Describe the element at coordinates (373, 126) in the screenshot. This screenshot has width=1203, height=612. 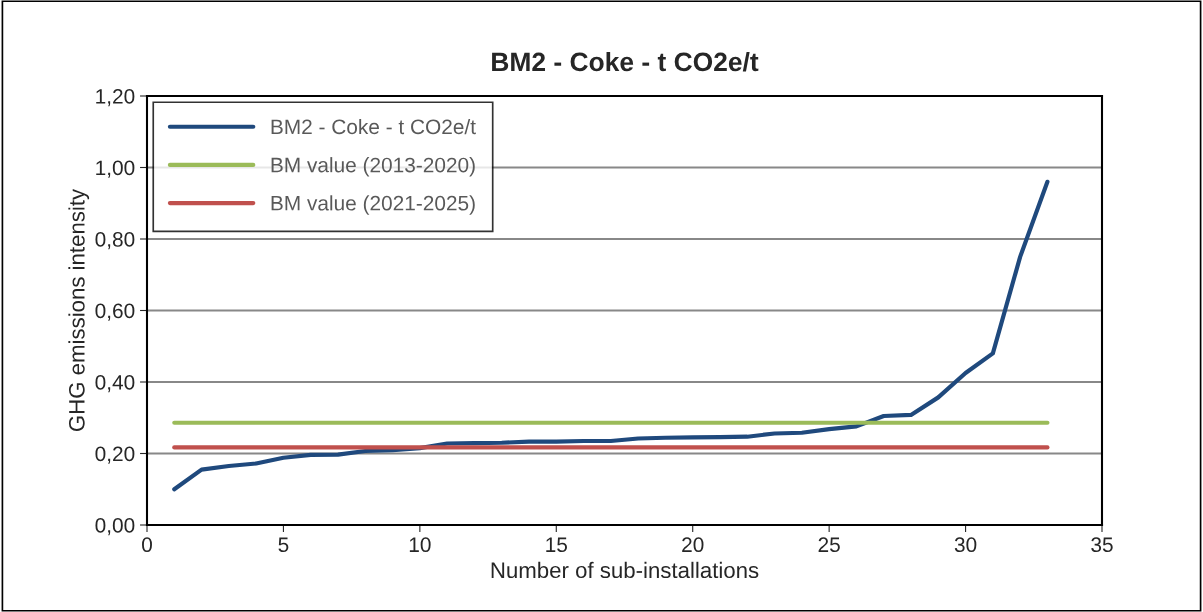
I see `legend-label: BM2 - Coke - t CO2e/t` at that location.